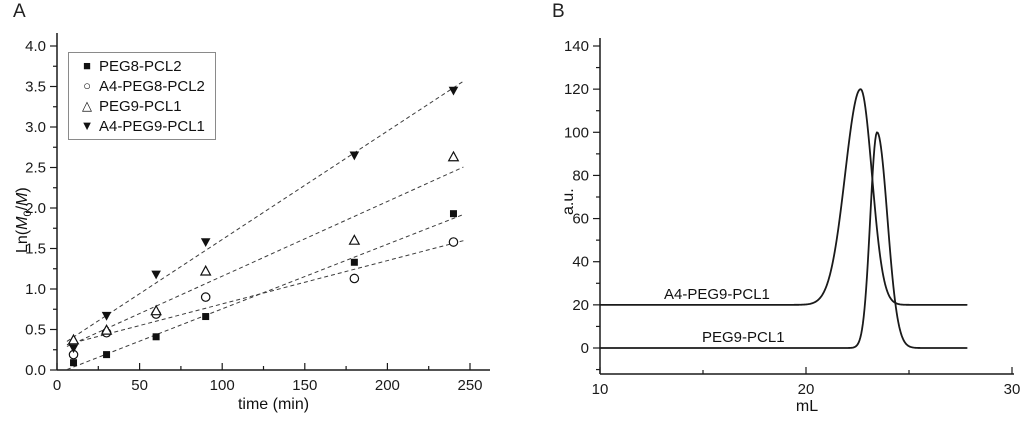 The image size is (1024, 424). What do you see at coordinates (35, 249) in the screenshot?
I see `y-tick-label: 1.5` at bounding box center [35, 249].